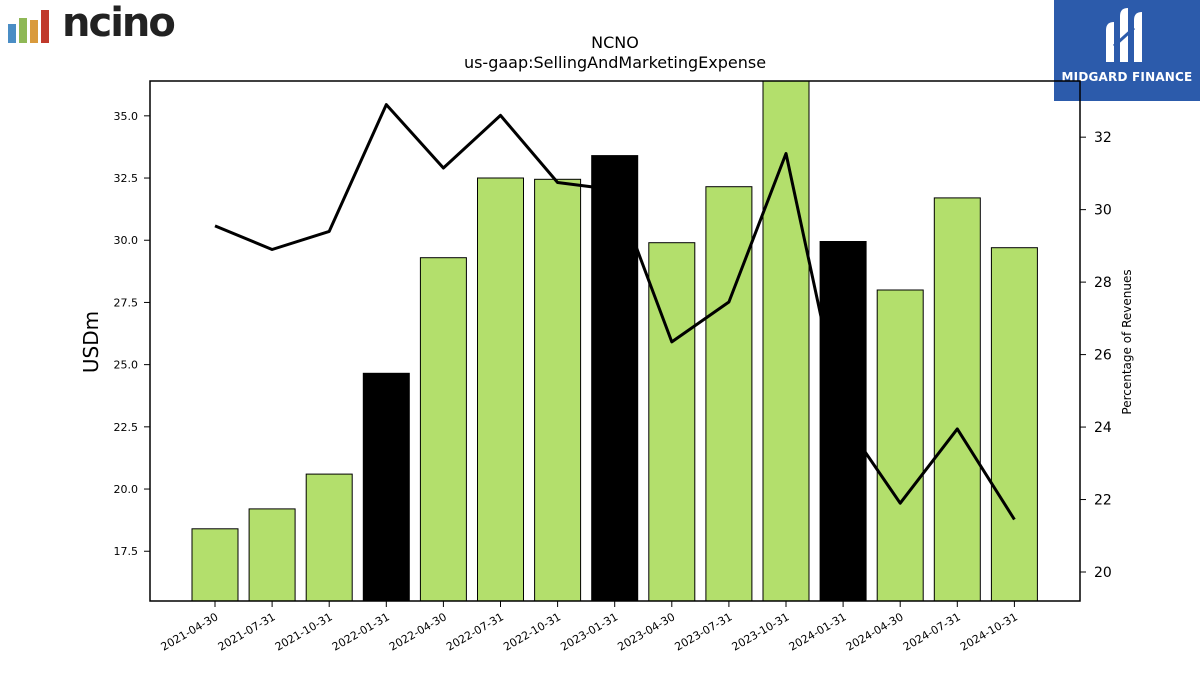 Image resolution: width=1200 pixels, height=675 pixels. What do you see at coordinates (126, 551) in the screenshot?
I see `y-tick-label: 17.5` at bounding box center [126, 551].